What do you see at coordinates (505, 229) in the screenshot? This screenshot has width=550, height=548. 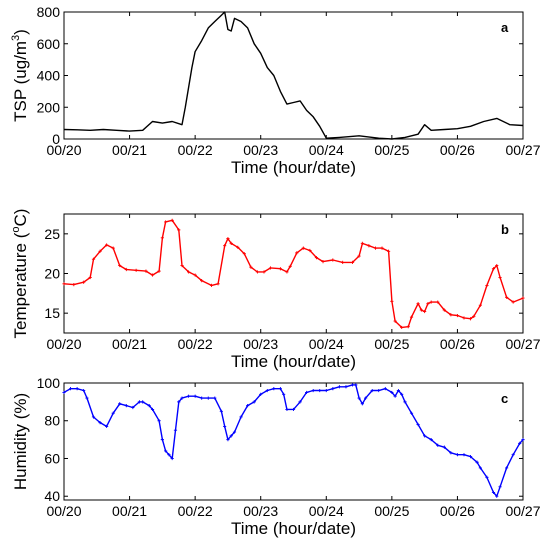 I see `panel-label: b` at bounding box center [505, 229].